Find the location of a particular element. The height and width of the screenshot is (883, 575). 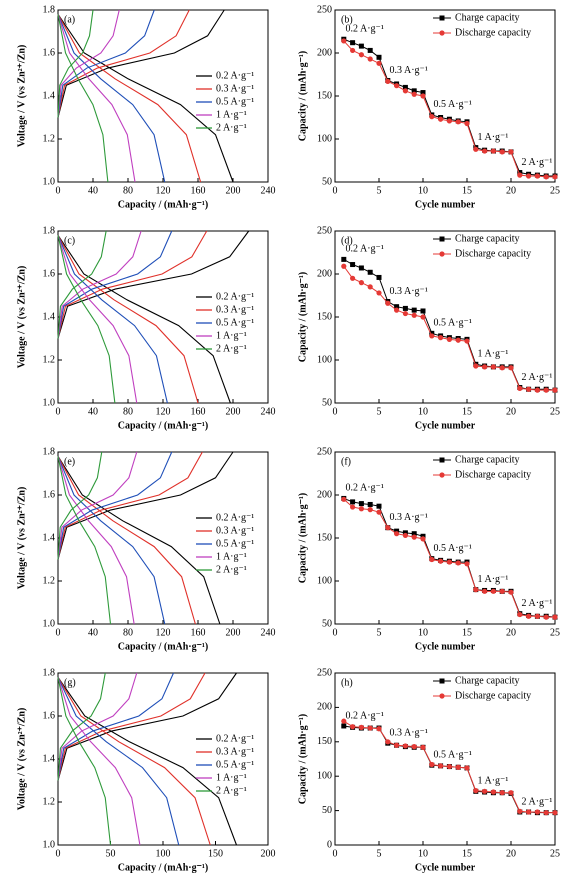

annotation: 0.5 A·g⁻¹ is located at coordinates (453, 754).